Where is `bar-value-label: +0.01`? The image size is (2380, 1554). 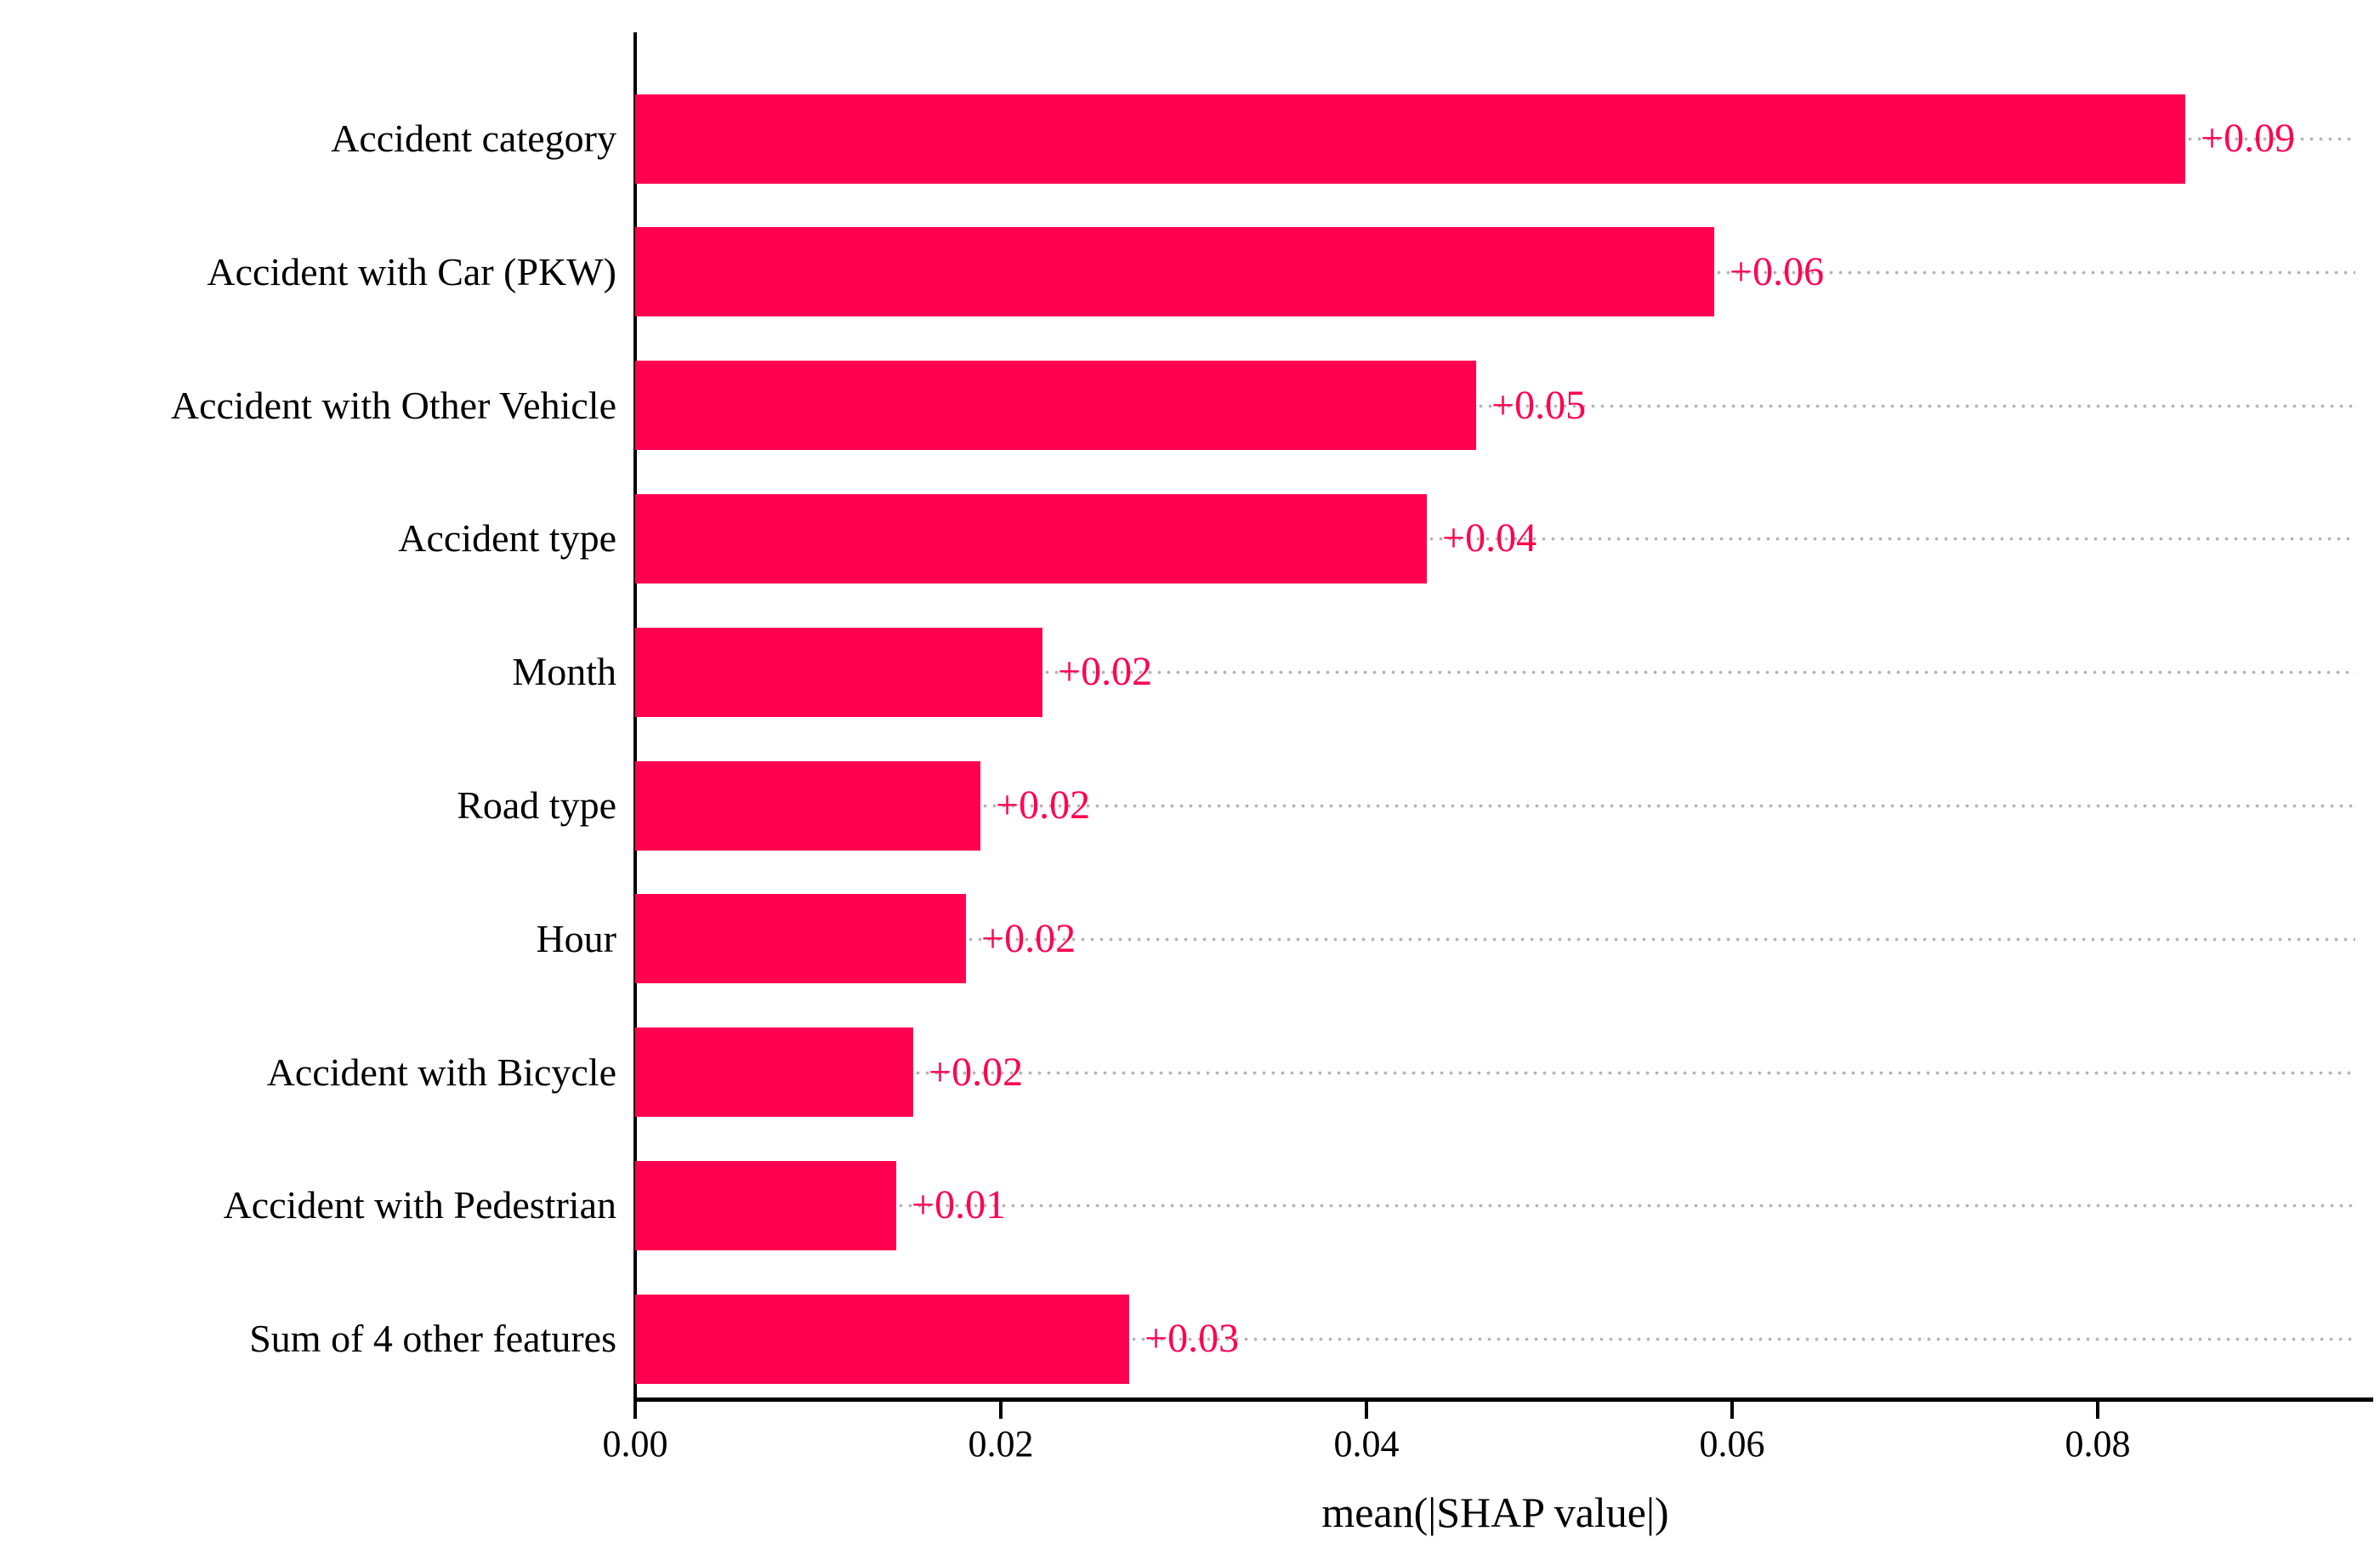 bar-value-label: +0.01 is located at coordinates (960, 1205).